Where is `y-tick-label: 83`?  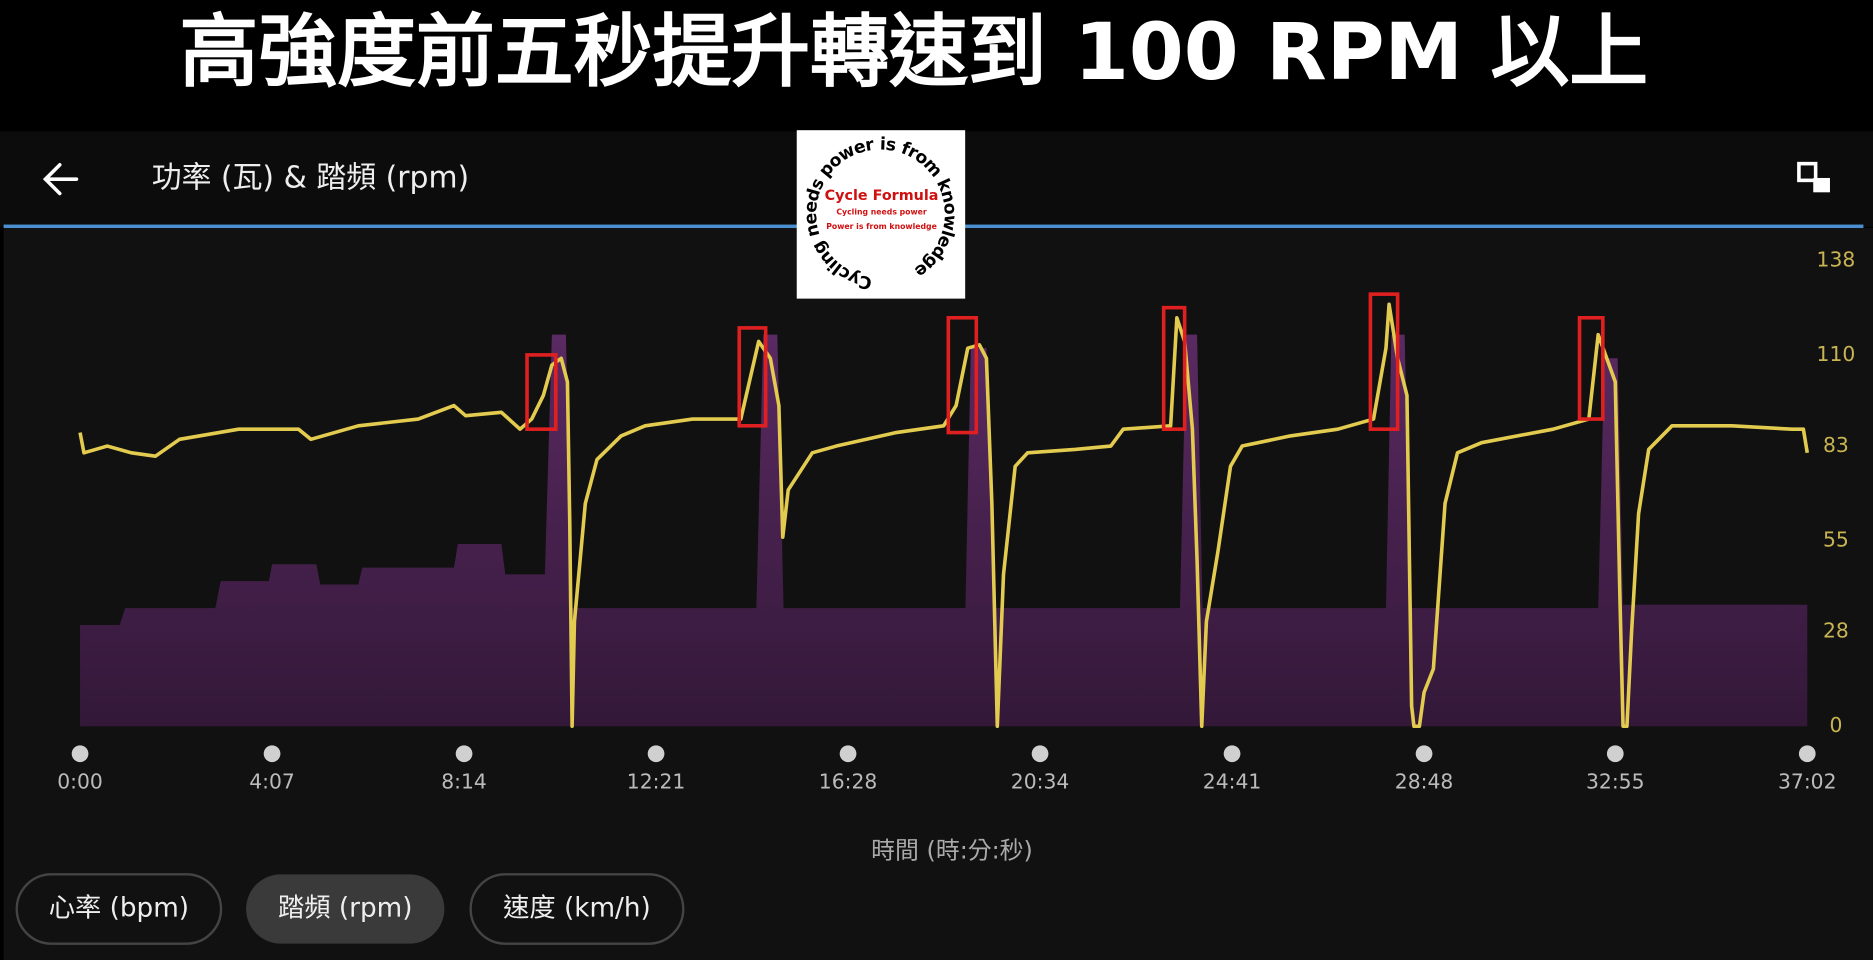 y-tick-label: 83 is located at coordinates (1836, 445).